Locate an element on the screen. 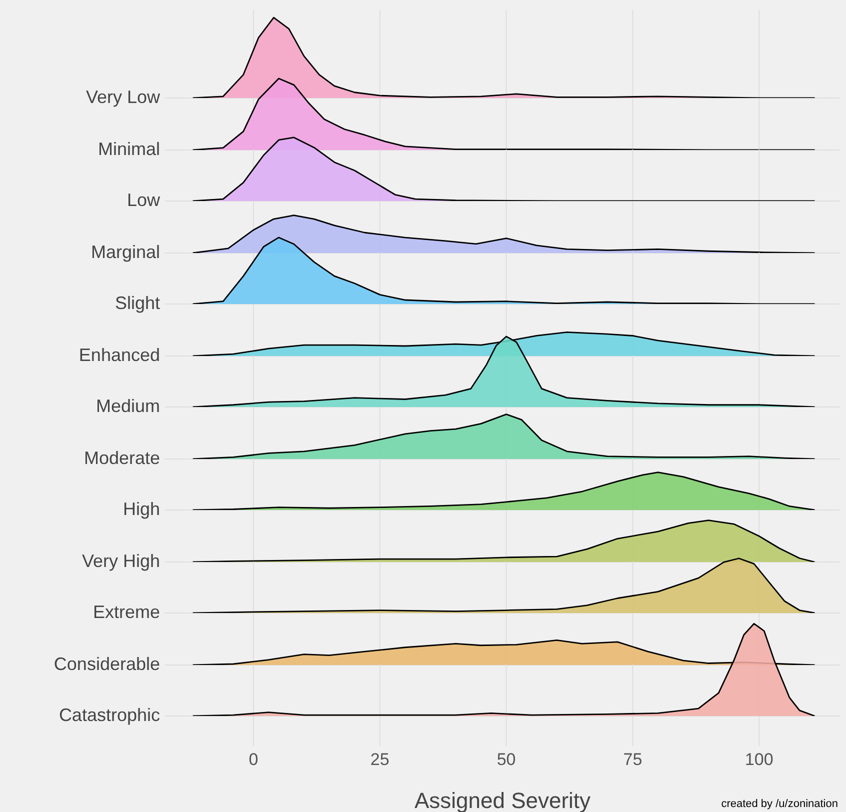 The height and width of the screenshot is (812, 846). x-tick-label: 100 is located at coordinates (759, 759).